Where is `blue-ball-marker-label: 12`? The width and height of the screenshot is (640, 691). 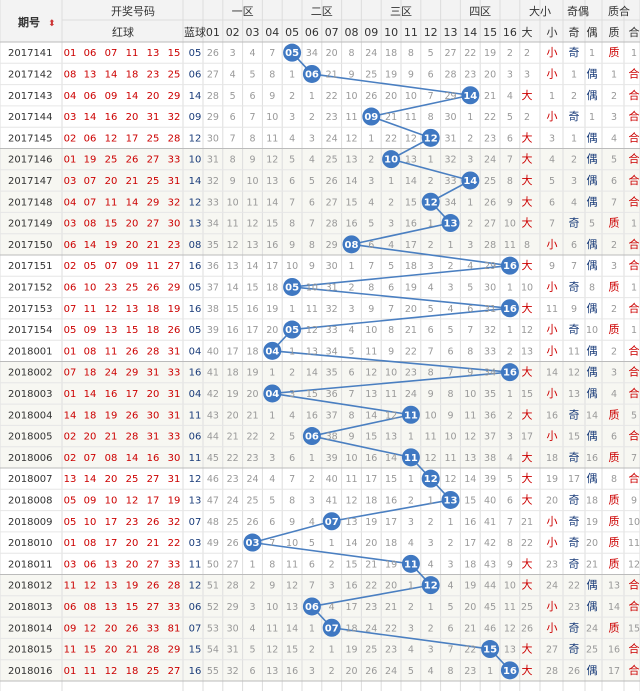
blue-ball-marker-label: 12 is located at coordinates (431, 138).